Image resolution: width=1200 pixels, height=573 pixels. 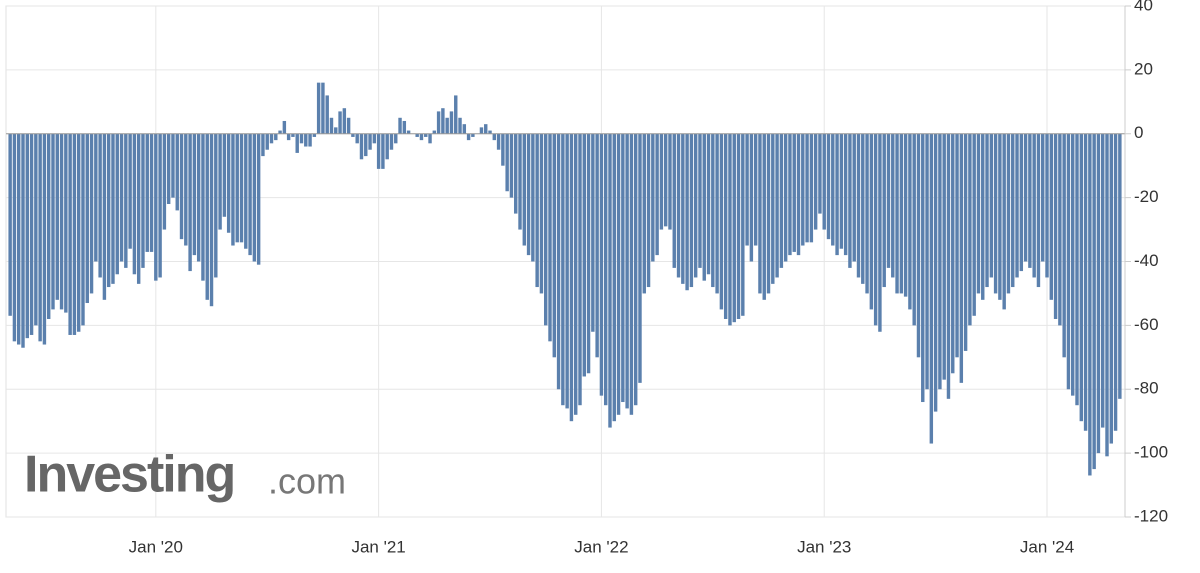 What do you see at coordinates (156, 546) in the screenshot?
I see `x-tick-label: Jan '20` at bounding box center [156, 546].